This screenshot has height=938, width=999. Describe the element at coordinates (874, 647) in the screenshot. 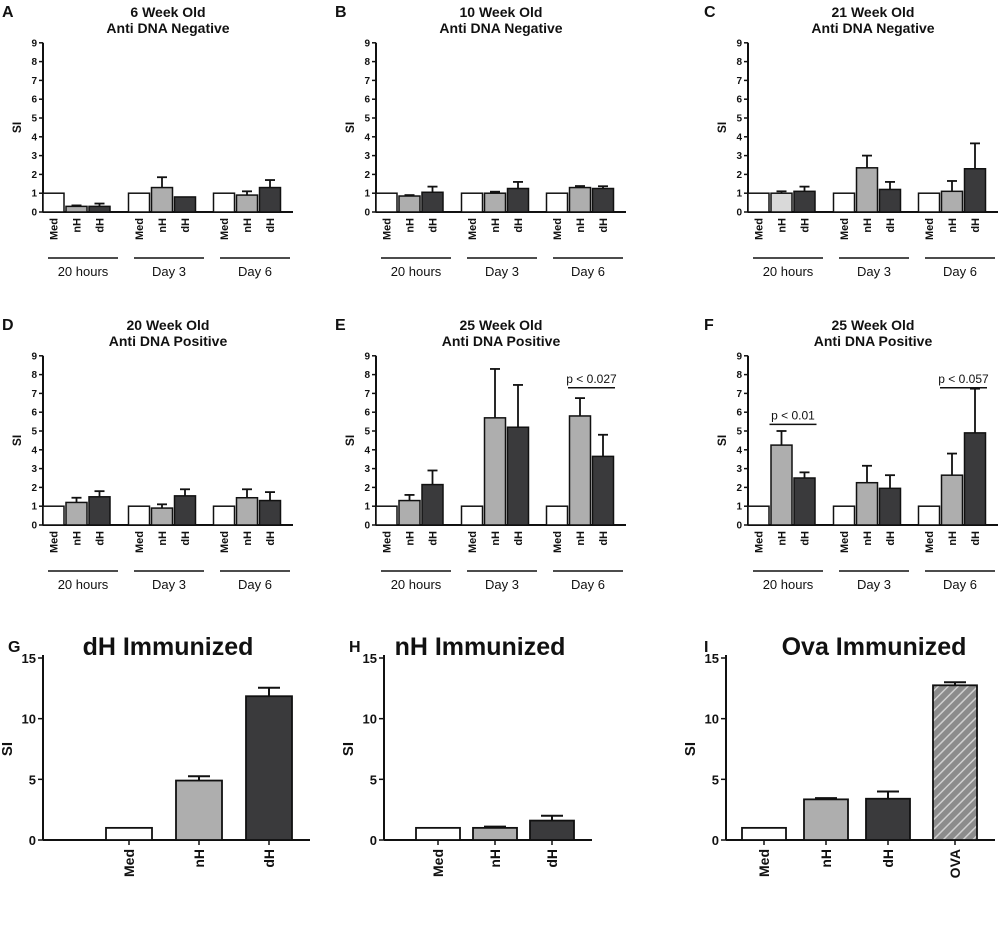

I see `panel-title: Ova Immunized` at that location.